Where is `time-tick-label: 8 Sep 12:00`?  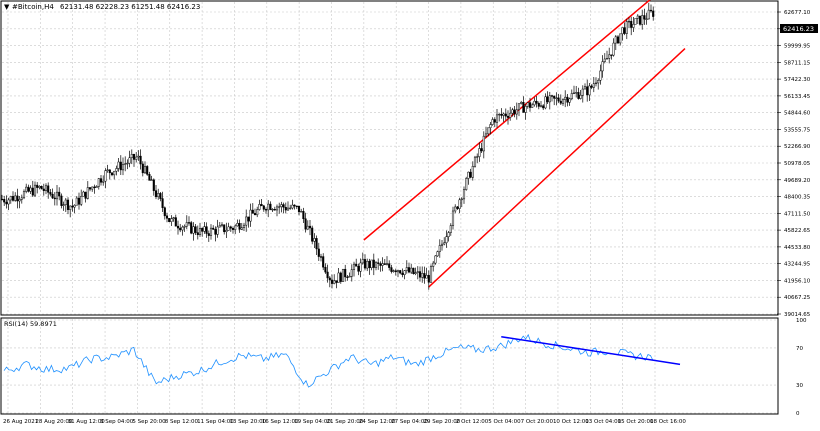
time-tick-label: 8 Sep 12:00 is located at coordinates (182, 422).